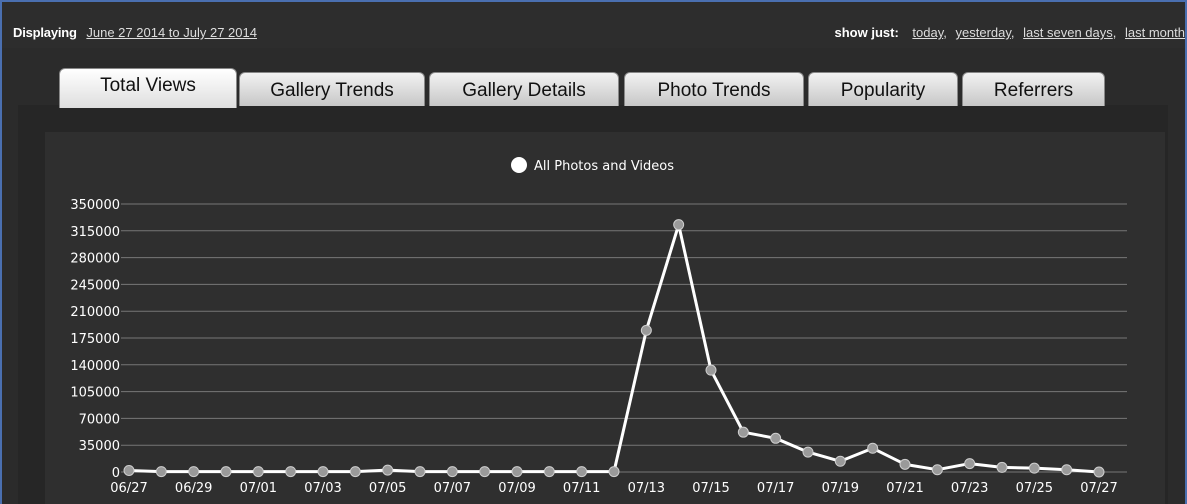 The height and width of the screenshot is (504, 1187). What do you see at coordinates (1098, 488) in the screenshot?
I see `x-tick-label: 07/27` at bounding box center [1098, 488].